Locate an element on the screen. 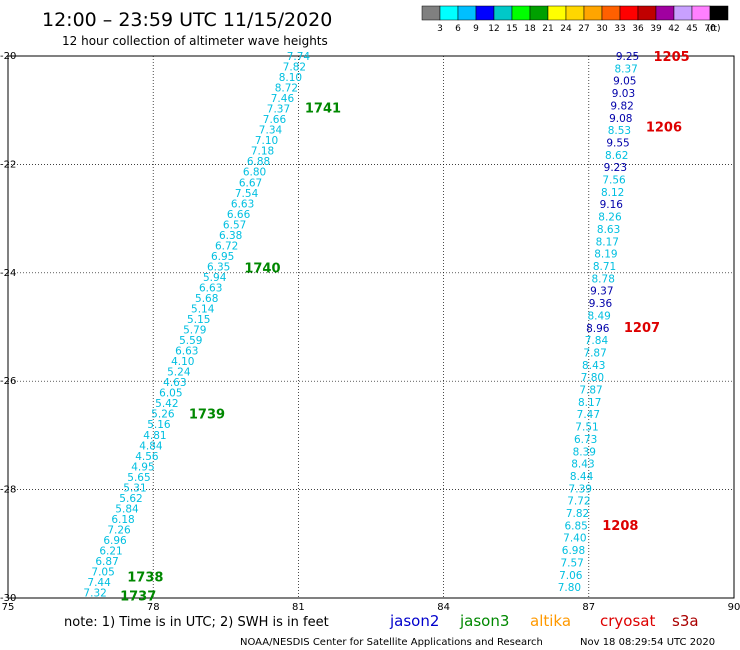 The width and height of the screenshot is (740, 650). wave-height-value: 4.81 is located at coordinates (154, 436).